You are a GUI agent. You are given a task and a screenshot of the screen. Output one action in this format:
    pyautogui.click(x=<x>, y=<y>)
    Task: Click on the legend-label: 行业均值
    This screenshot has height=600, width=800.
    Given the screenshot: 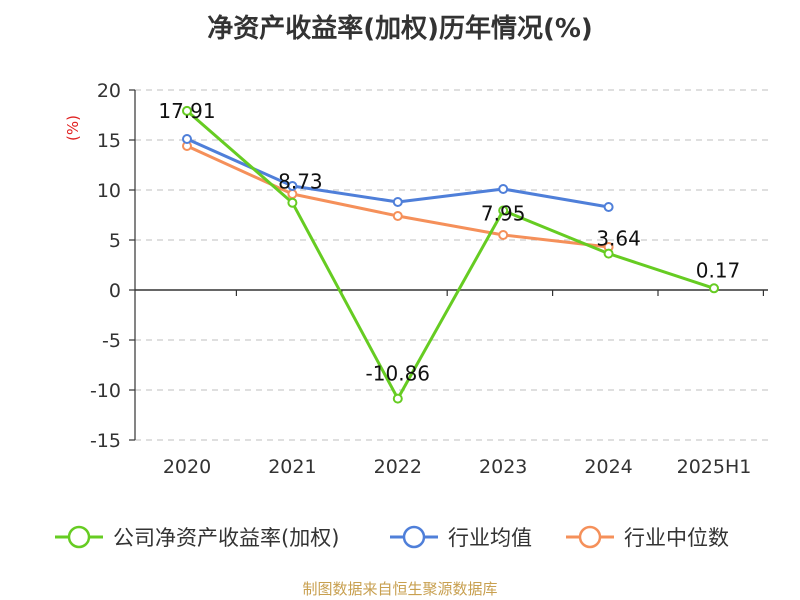 What is the action you would take?
    pyautogui.click(x=490, y=538)
    